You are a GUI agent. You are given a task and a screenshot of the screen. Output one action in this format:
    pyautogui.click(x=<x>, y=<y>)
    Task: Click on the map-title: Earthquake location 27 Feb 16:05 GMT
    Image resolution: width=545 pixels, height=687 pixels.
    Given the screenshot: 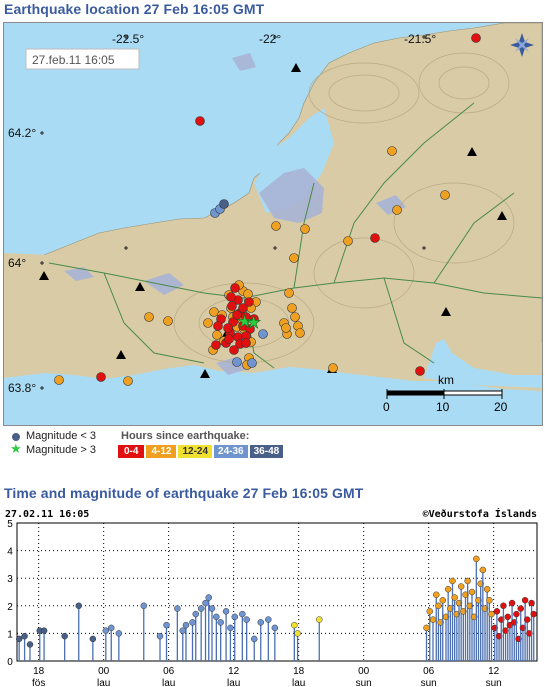 What is the action you would take?
    pyautogui.click(x=134, y=9)
    